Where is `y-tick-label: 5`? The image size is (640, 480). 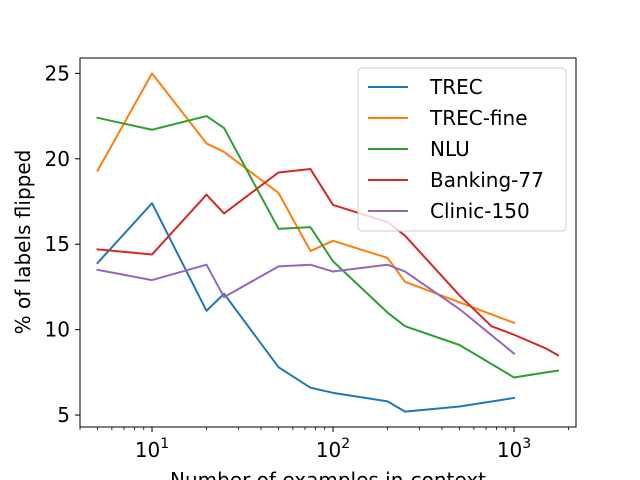
y-tick-label: 5 is located at coordinates (63, 415).